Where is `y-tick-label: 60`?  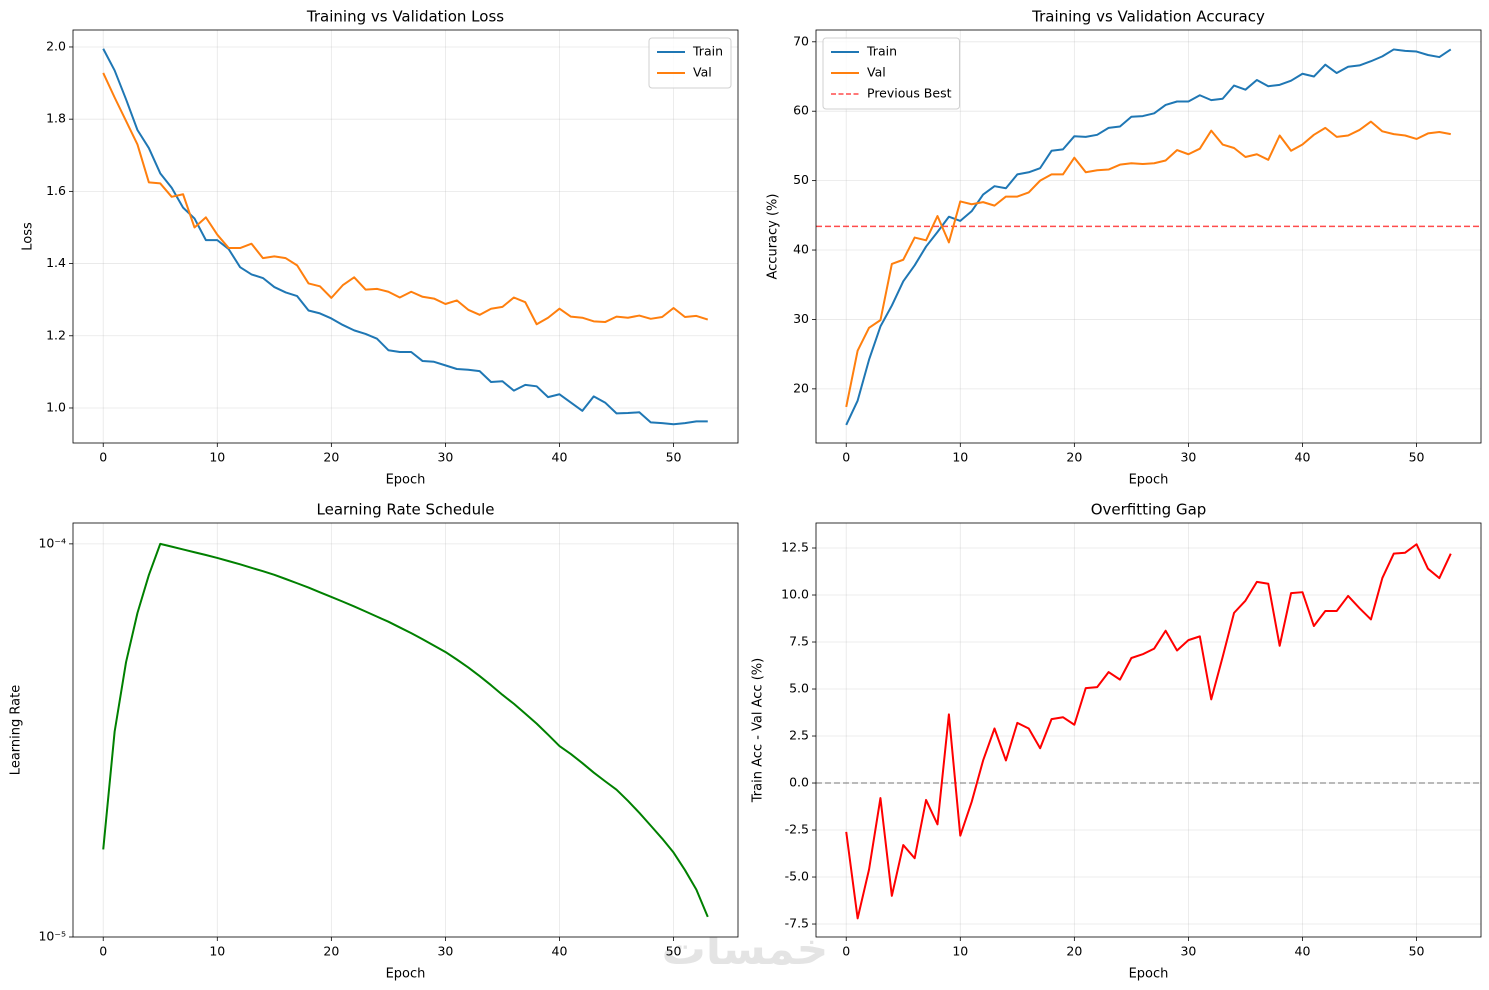 y-tick-label: 60 is located at coordinates (801, 110).